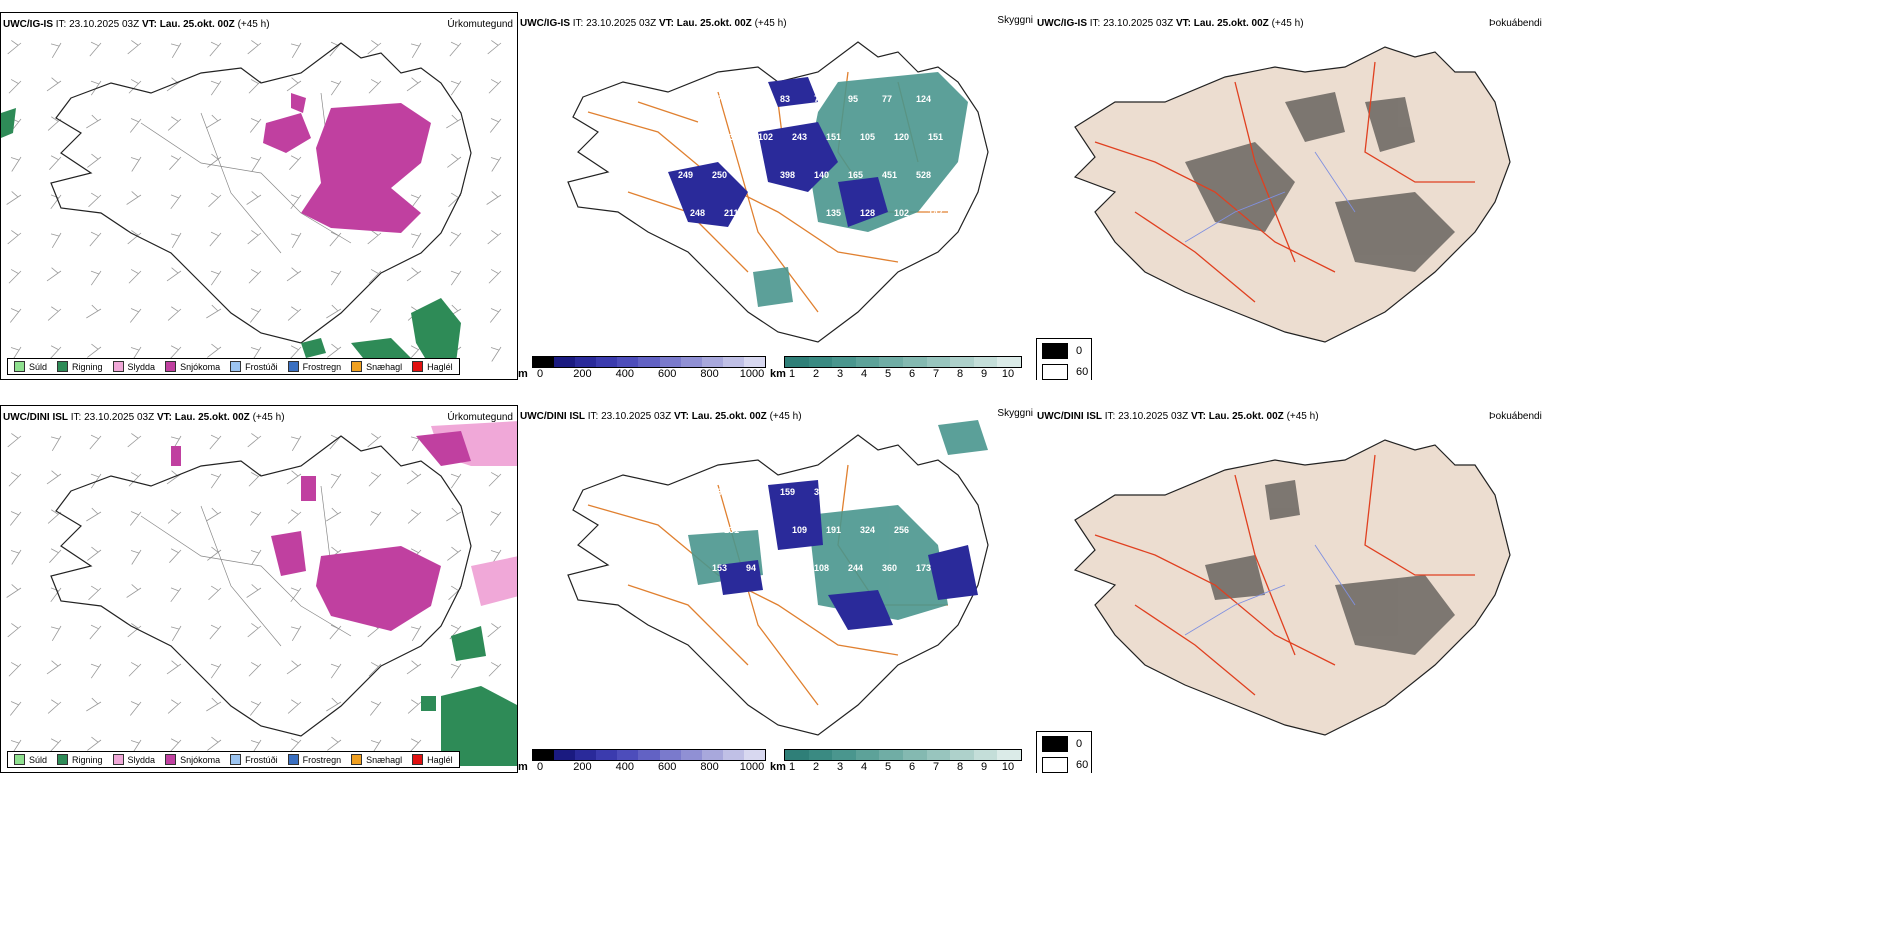  Describe the element at coordinates (935, 137) in the screenshot. I see `cloud-base-value: 151` at that location.